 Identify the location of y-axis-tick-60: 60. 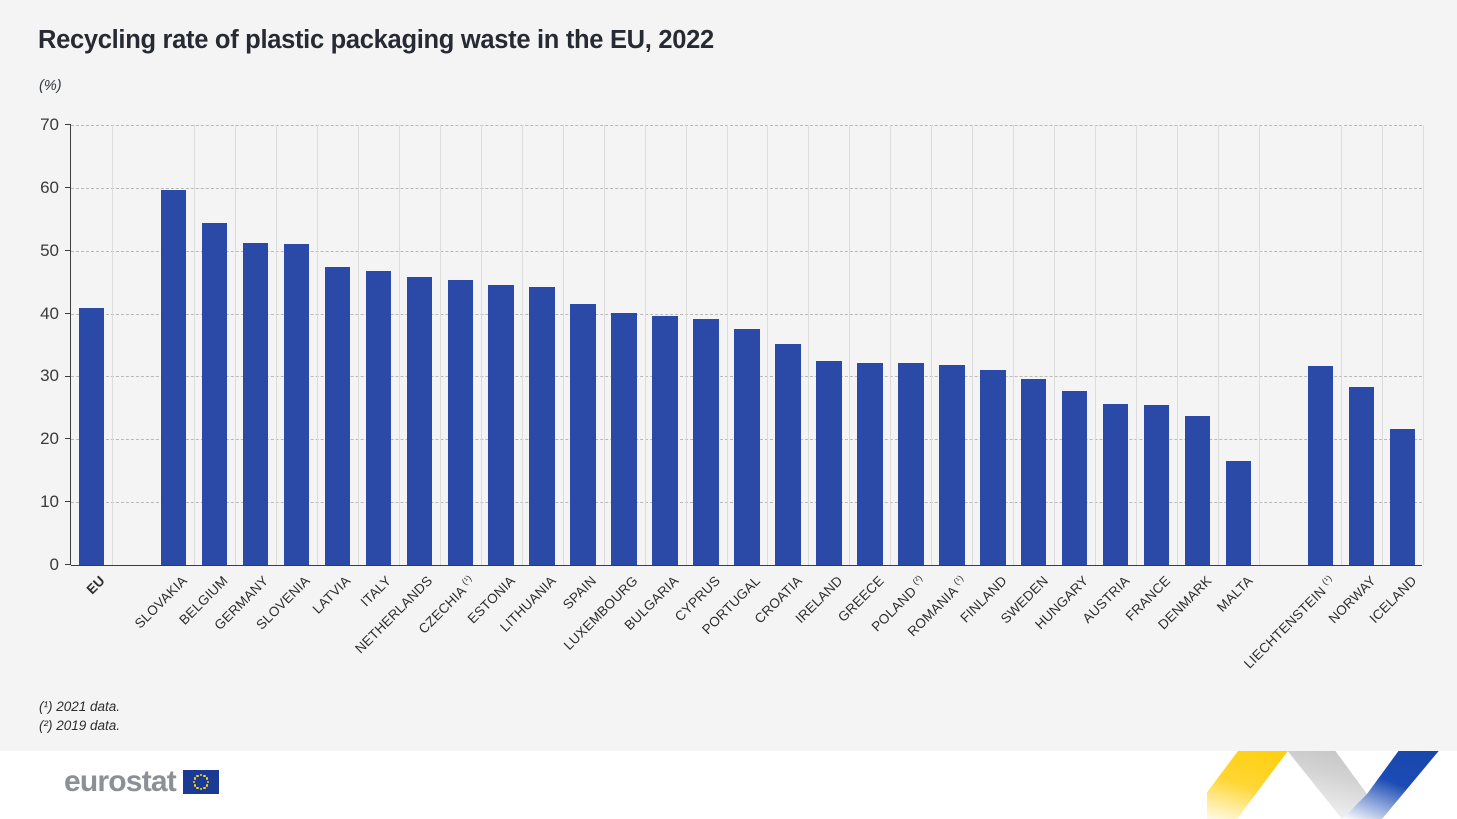
(49, 187).